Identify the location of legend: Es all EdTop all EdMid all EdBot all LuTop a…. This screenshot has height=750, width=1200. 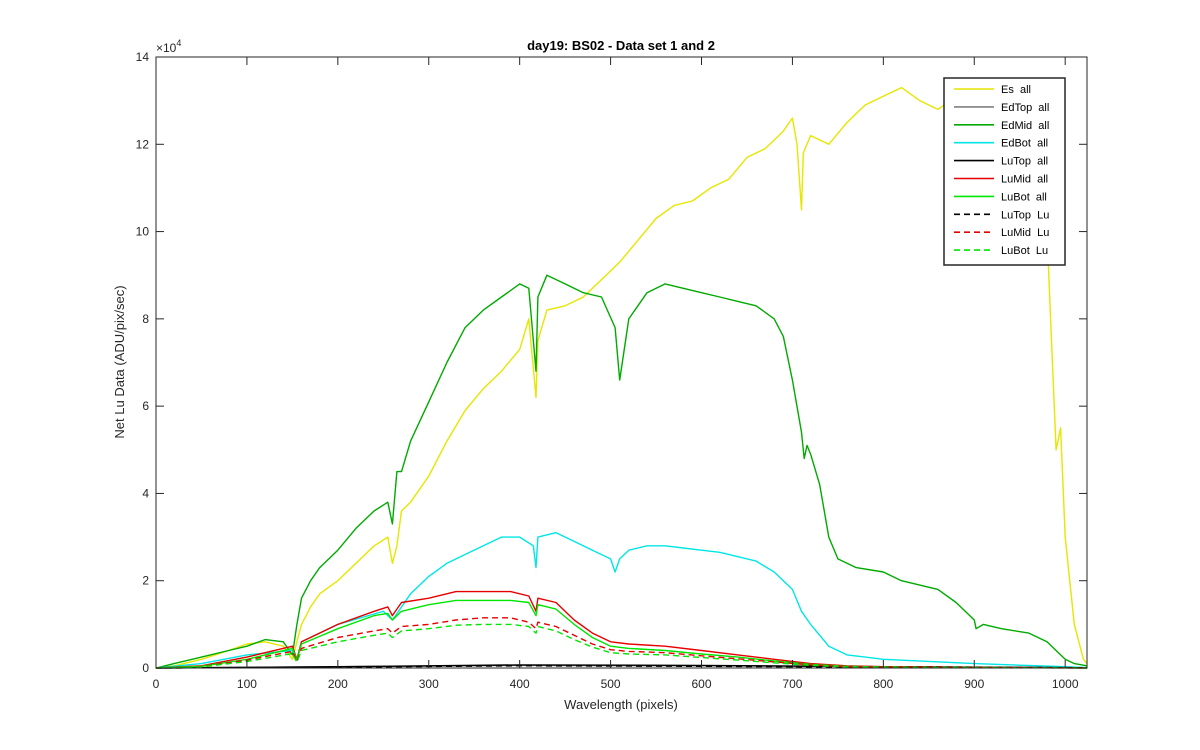
(1004, 171).